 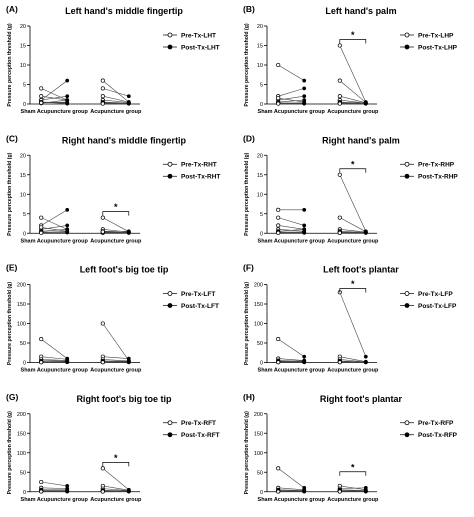 I want to click on legend-label: Post-Tx-LFP, so click(x=437, y=306).